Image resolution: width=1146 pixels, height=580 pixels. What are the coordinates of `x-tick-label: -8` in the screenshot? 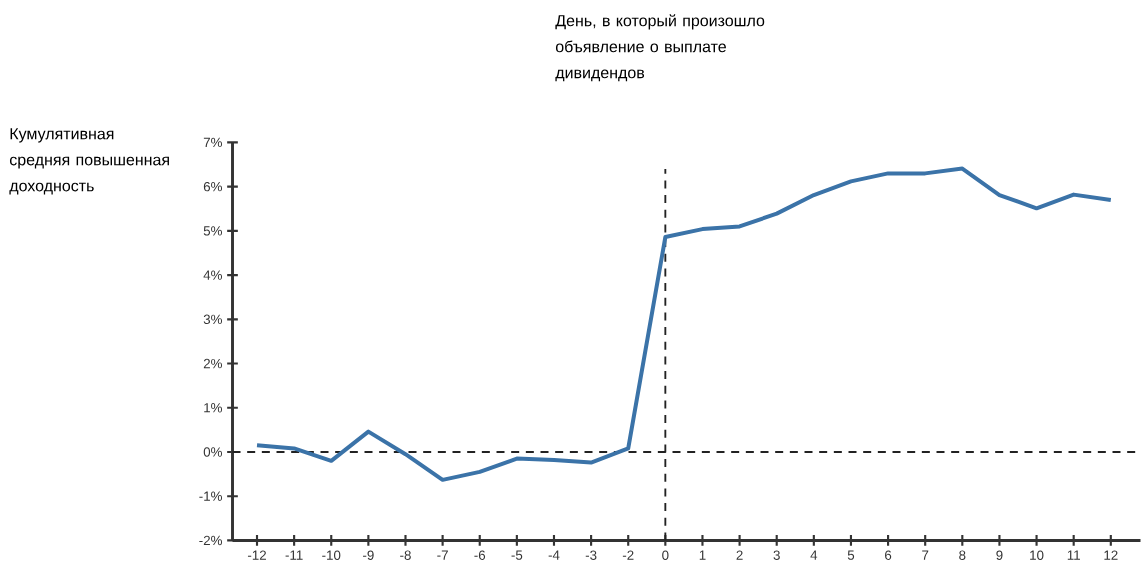 It's located at (405, 555).